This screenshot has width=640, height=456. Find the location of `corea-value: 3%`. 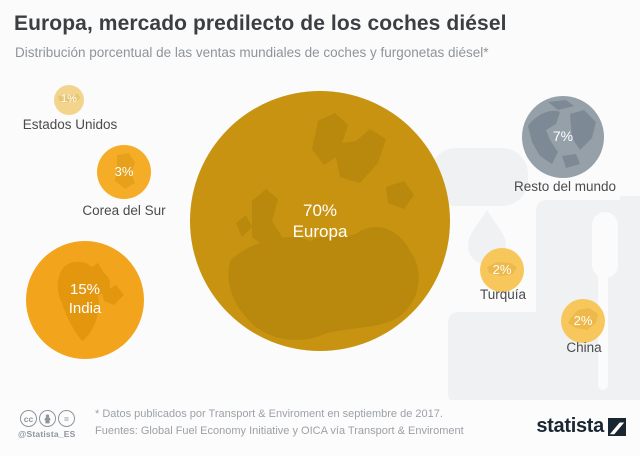

corea-value: 3% is located at coordinates (124, 171).